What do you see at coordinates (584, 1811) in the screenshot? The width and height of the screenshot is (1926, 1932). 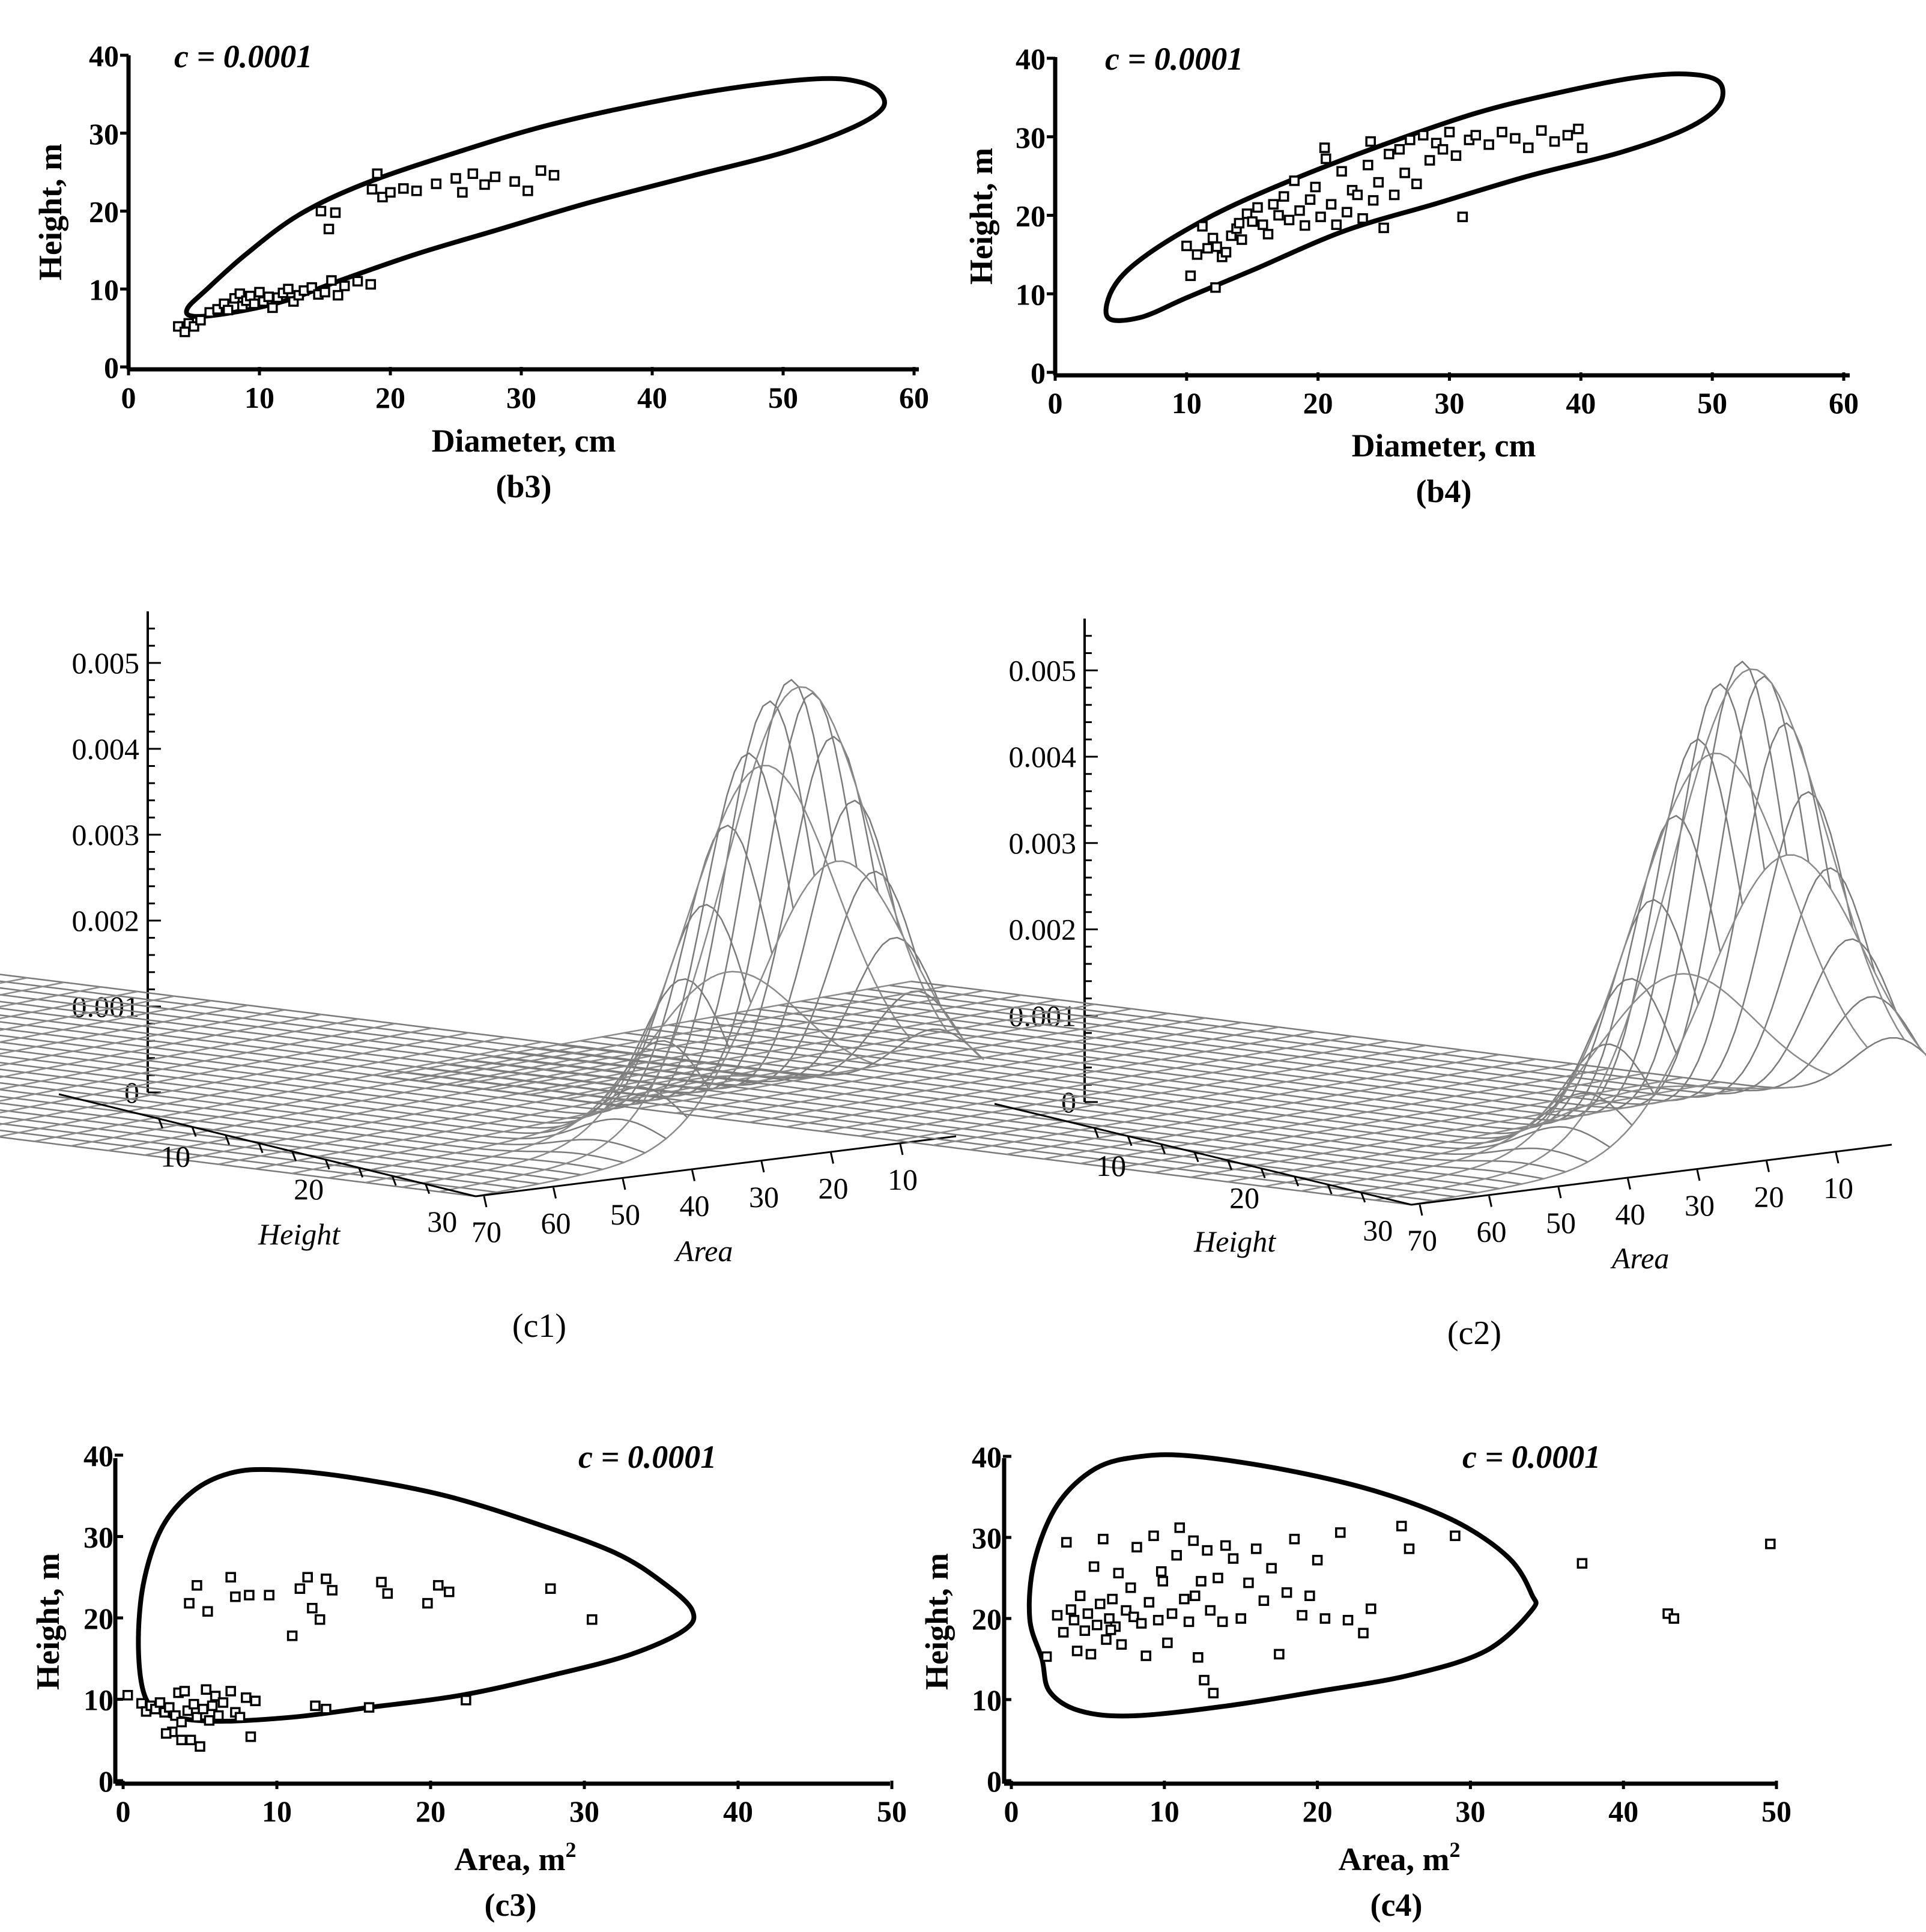 I see `c3-x-tick-label: 30` at bounding box center [584, 1811].